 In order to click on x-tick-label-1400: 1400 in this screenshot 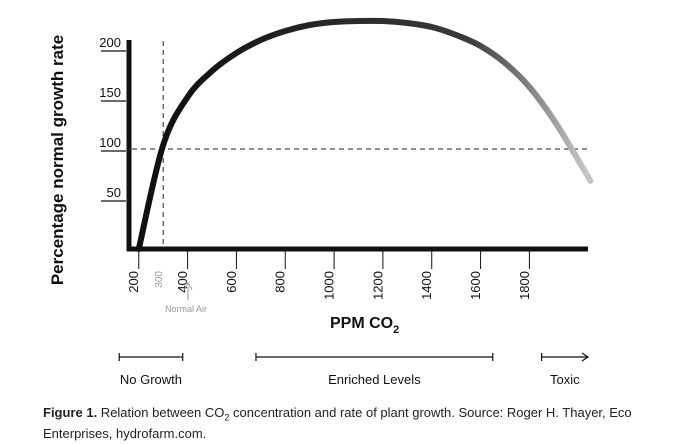, I will do `click(426, 285)`.